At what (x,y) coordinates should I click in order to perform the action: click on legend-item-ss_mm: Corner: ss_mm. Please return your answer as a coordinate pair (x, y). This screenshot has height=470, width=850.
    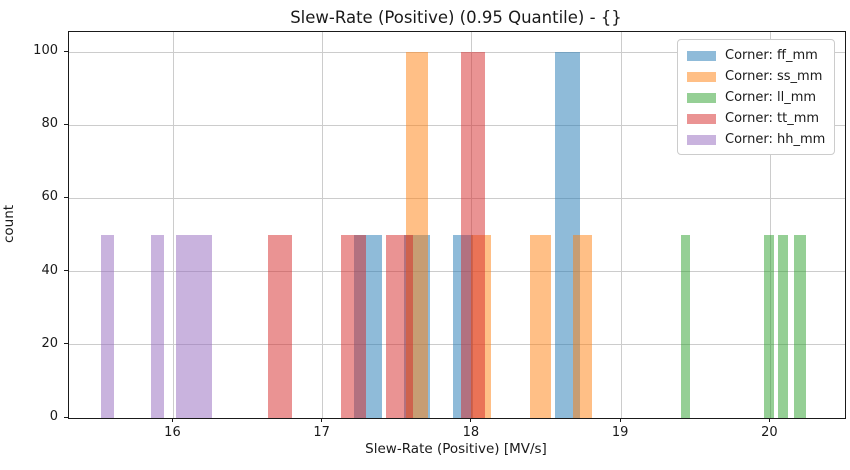
    Looking at the image, I should click on (756, 76).